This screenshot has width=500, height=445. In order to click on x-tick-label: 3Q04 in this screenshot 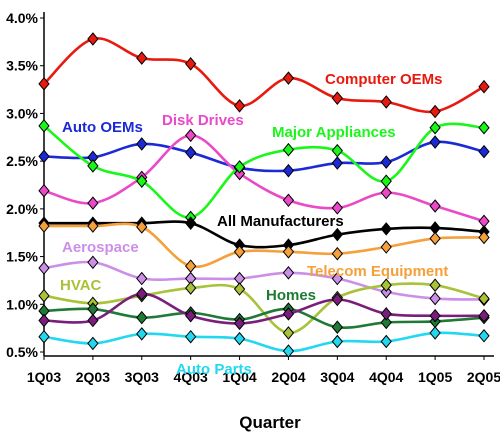, I will do `click(337, 377)`.